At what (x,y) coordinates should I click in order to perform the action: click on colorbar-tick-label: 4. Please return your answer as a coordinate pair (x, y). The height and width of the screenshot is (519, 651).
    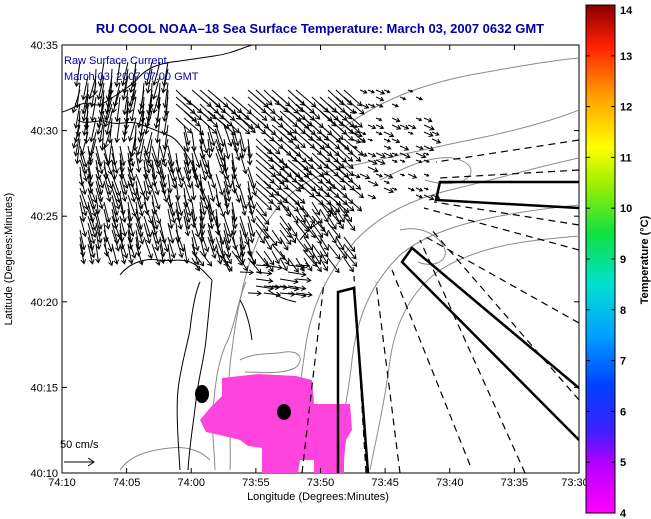
    Looking at the image, I should click on (623, 513).